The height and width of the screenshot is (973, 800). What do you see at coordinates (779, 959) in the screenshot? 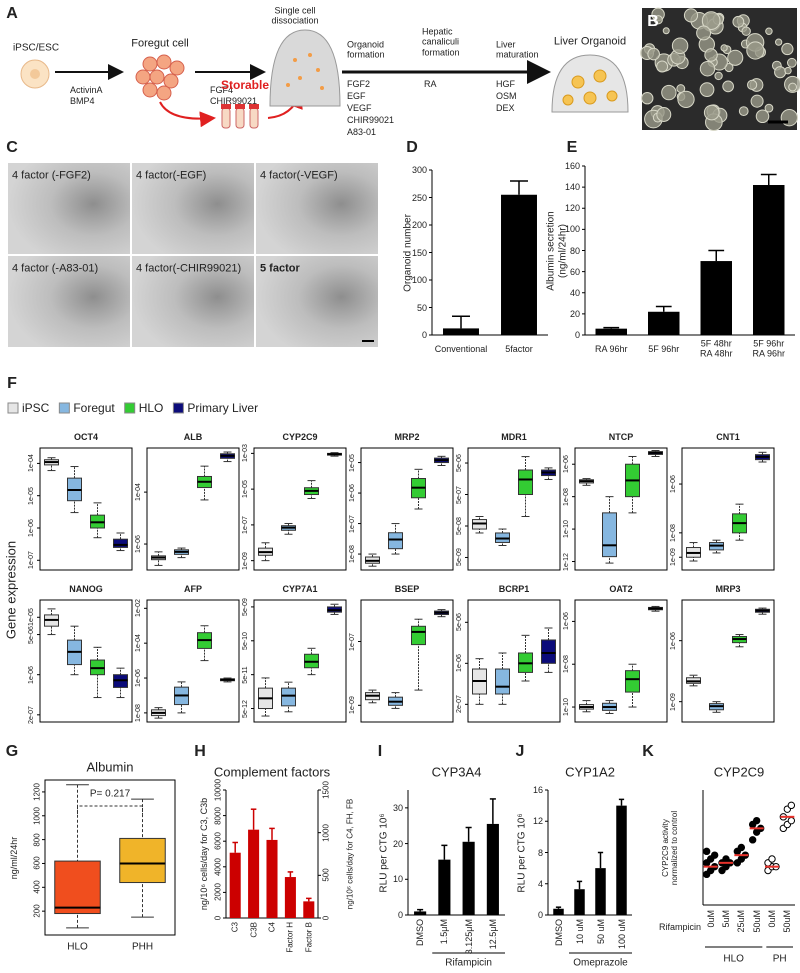
I see `group-label: PH` at bounding box center [779, 959].